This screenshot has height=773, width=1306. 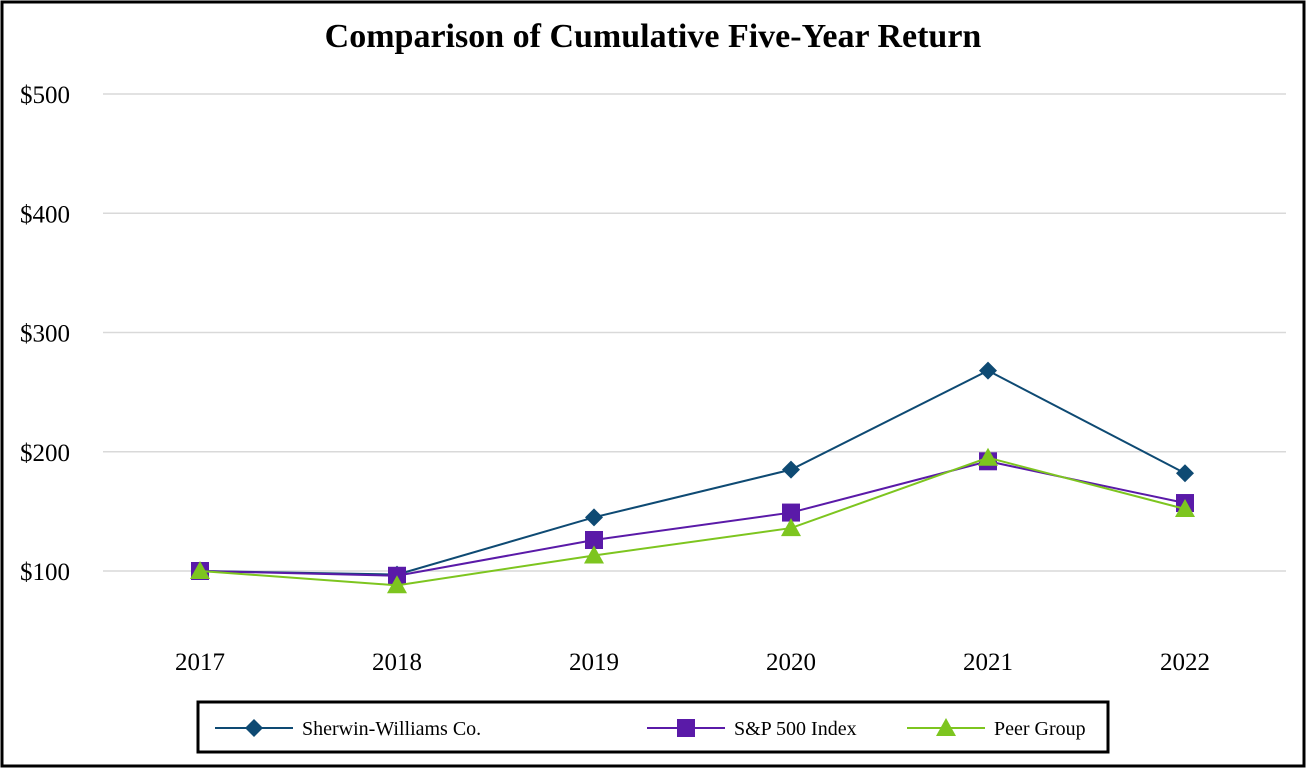 I want to click on legend-item: Sherwin-Williams Co., so click(x=348, y=729).